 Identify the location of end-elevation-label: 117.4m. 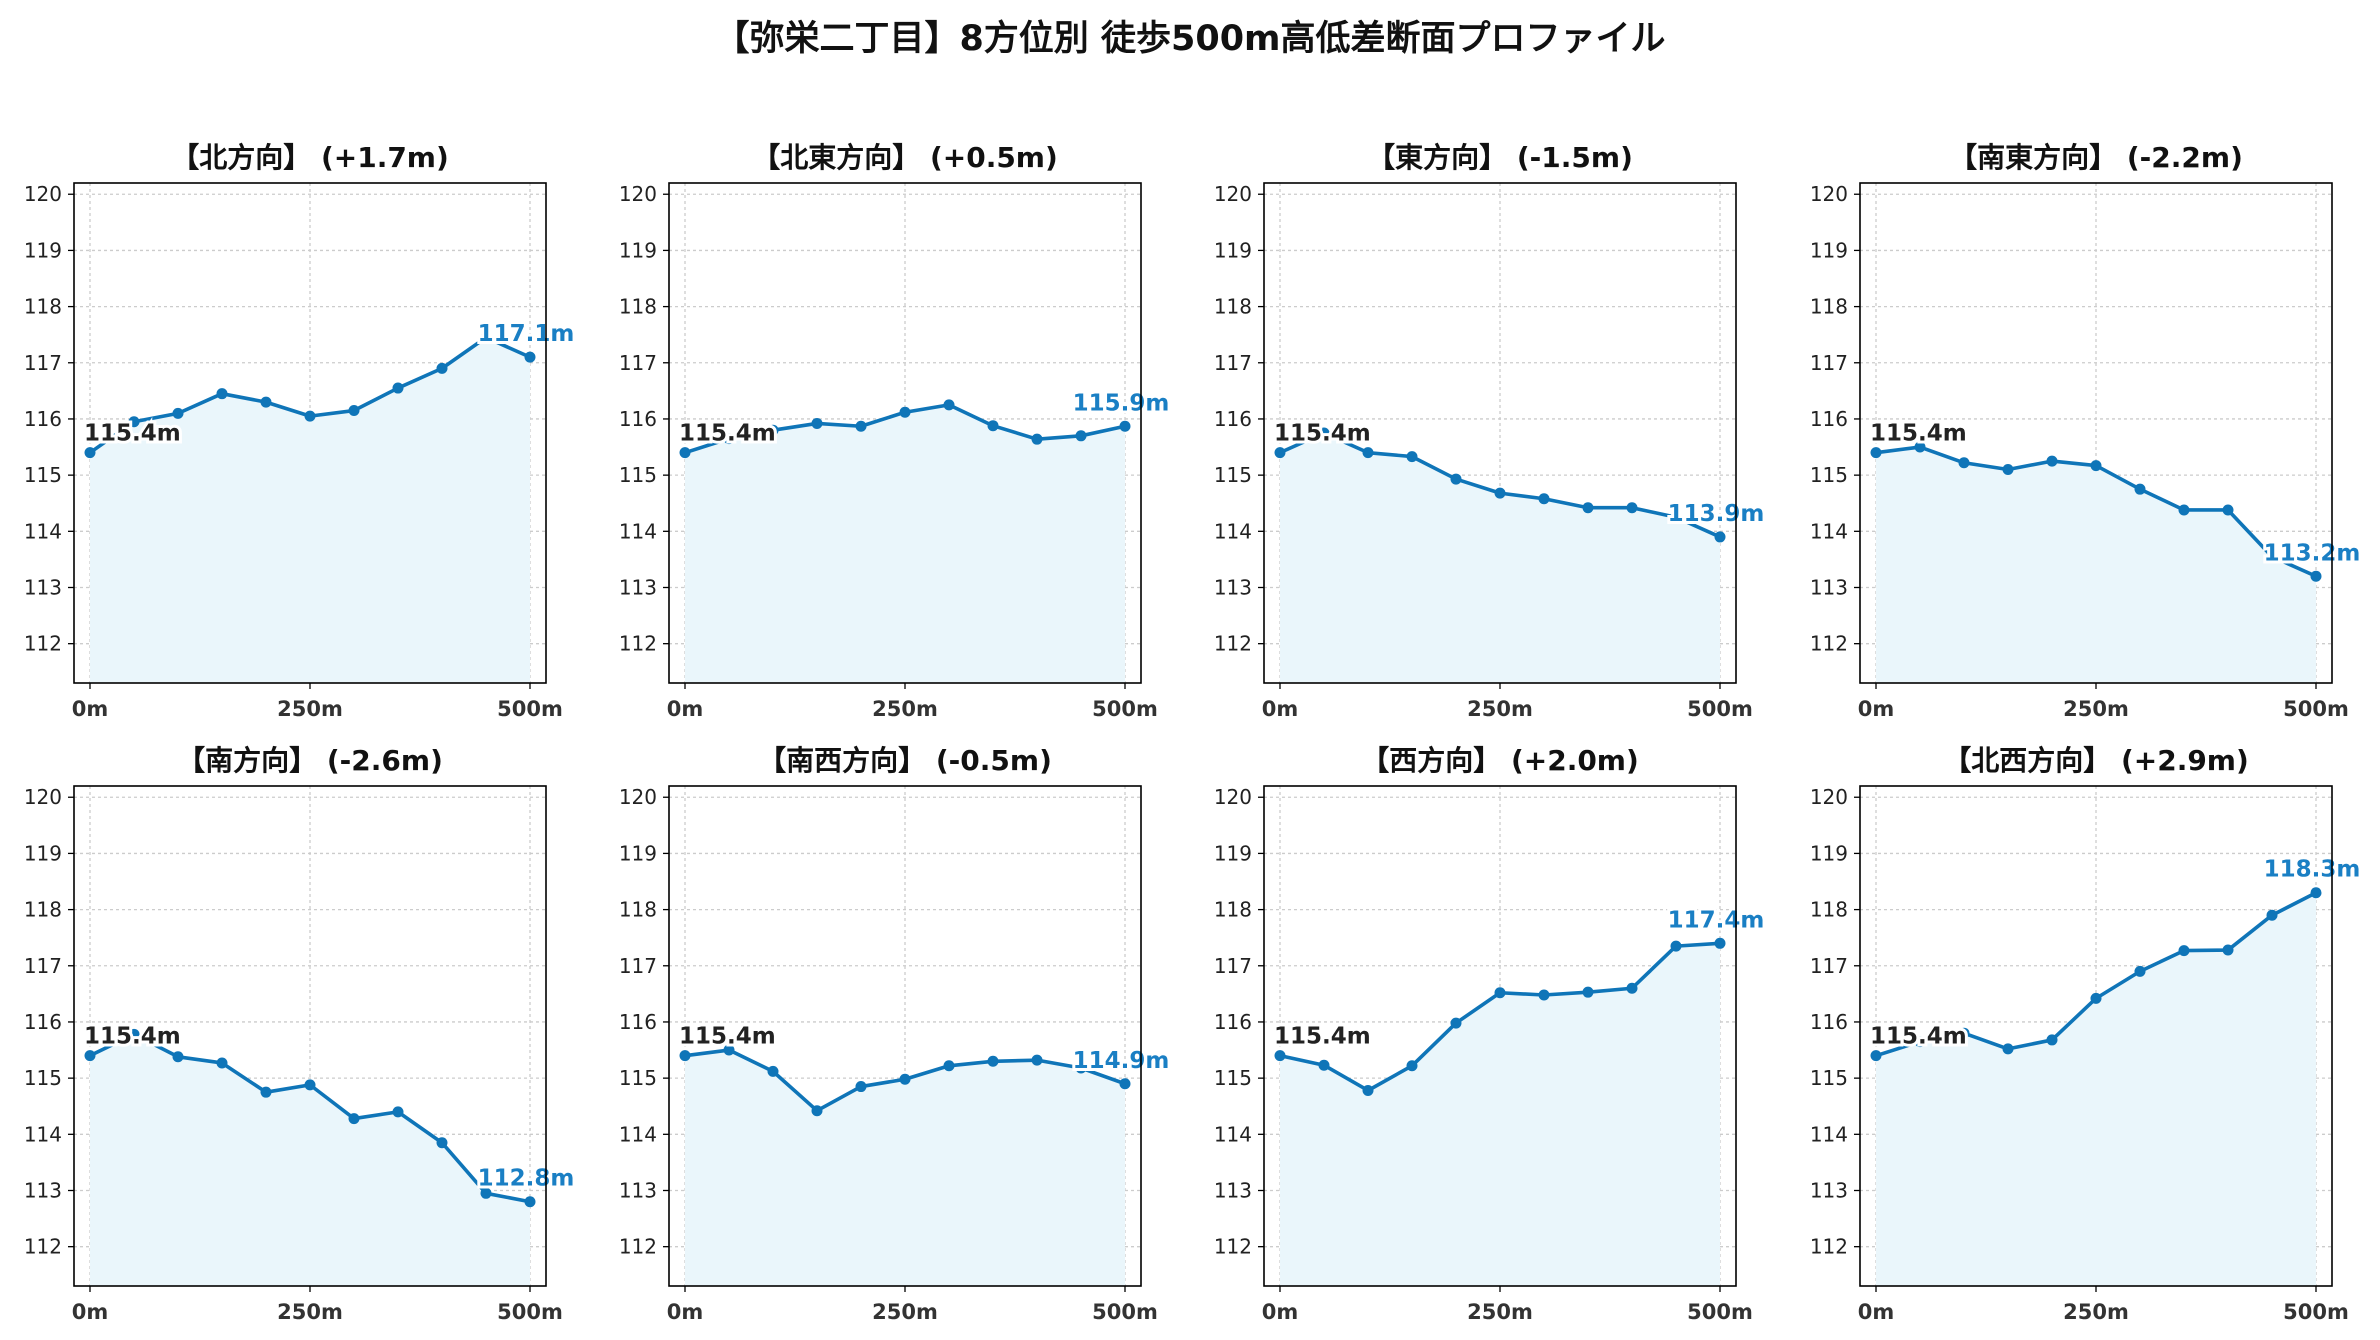
(1716, 920).